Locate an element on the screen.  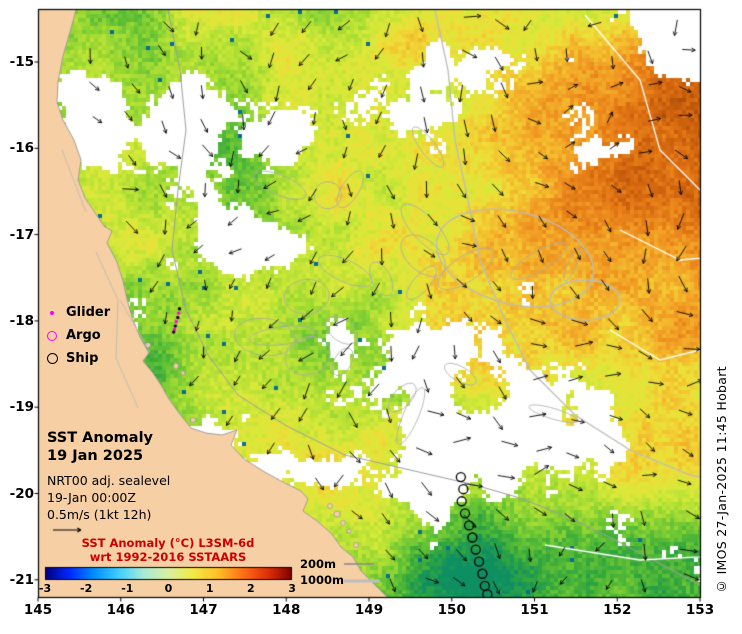
figure-title: SST Anomaly is located at coordinates (100, 438).